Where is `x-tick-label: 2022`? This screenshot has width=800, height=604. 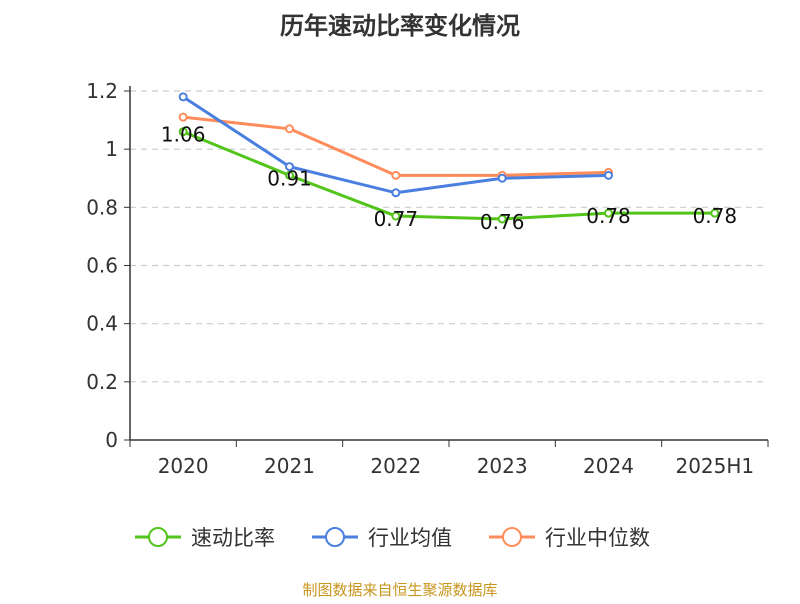 x-tick-label: 2022 is located at coordinates (395, 466).